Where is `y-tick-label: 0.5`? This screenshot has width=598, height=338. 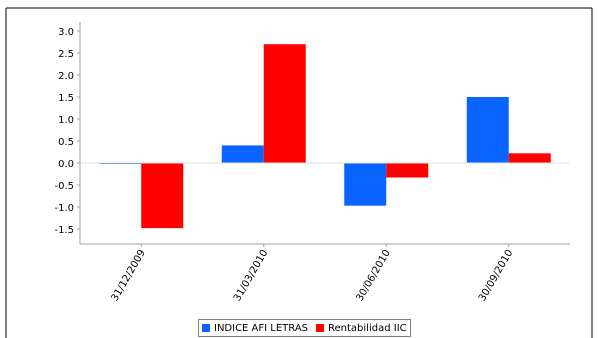
y-tick-label: 0.5 is located at coordinates (66, 142).